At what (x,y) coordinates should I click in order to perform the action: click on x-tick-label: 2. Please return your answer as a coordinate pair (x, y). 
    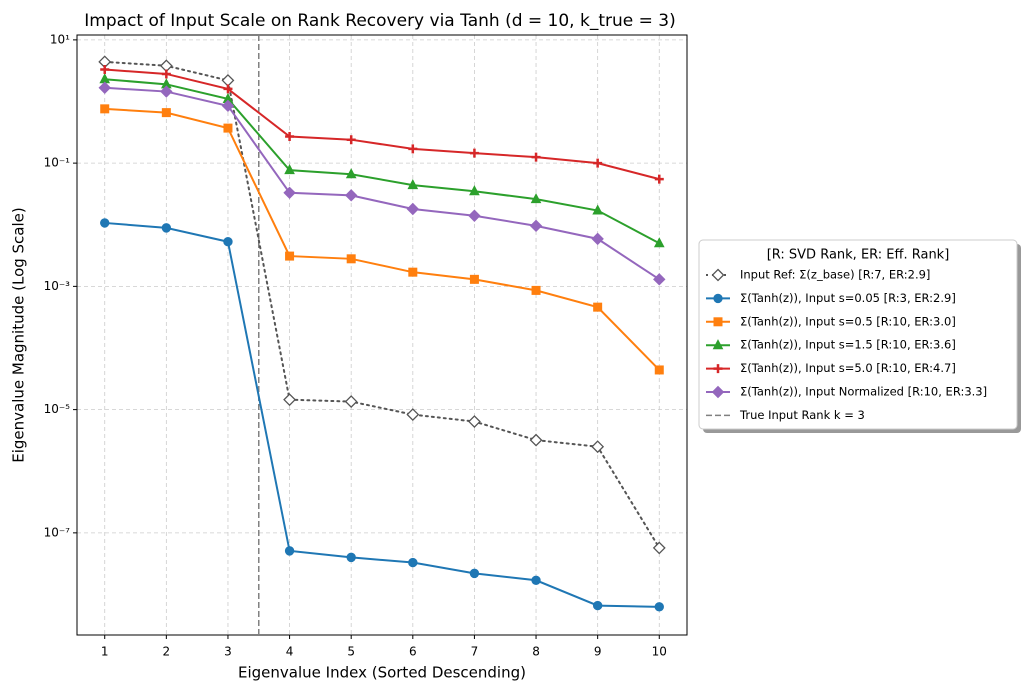
    Looking at the image, I should click on (167, 652).